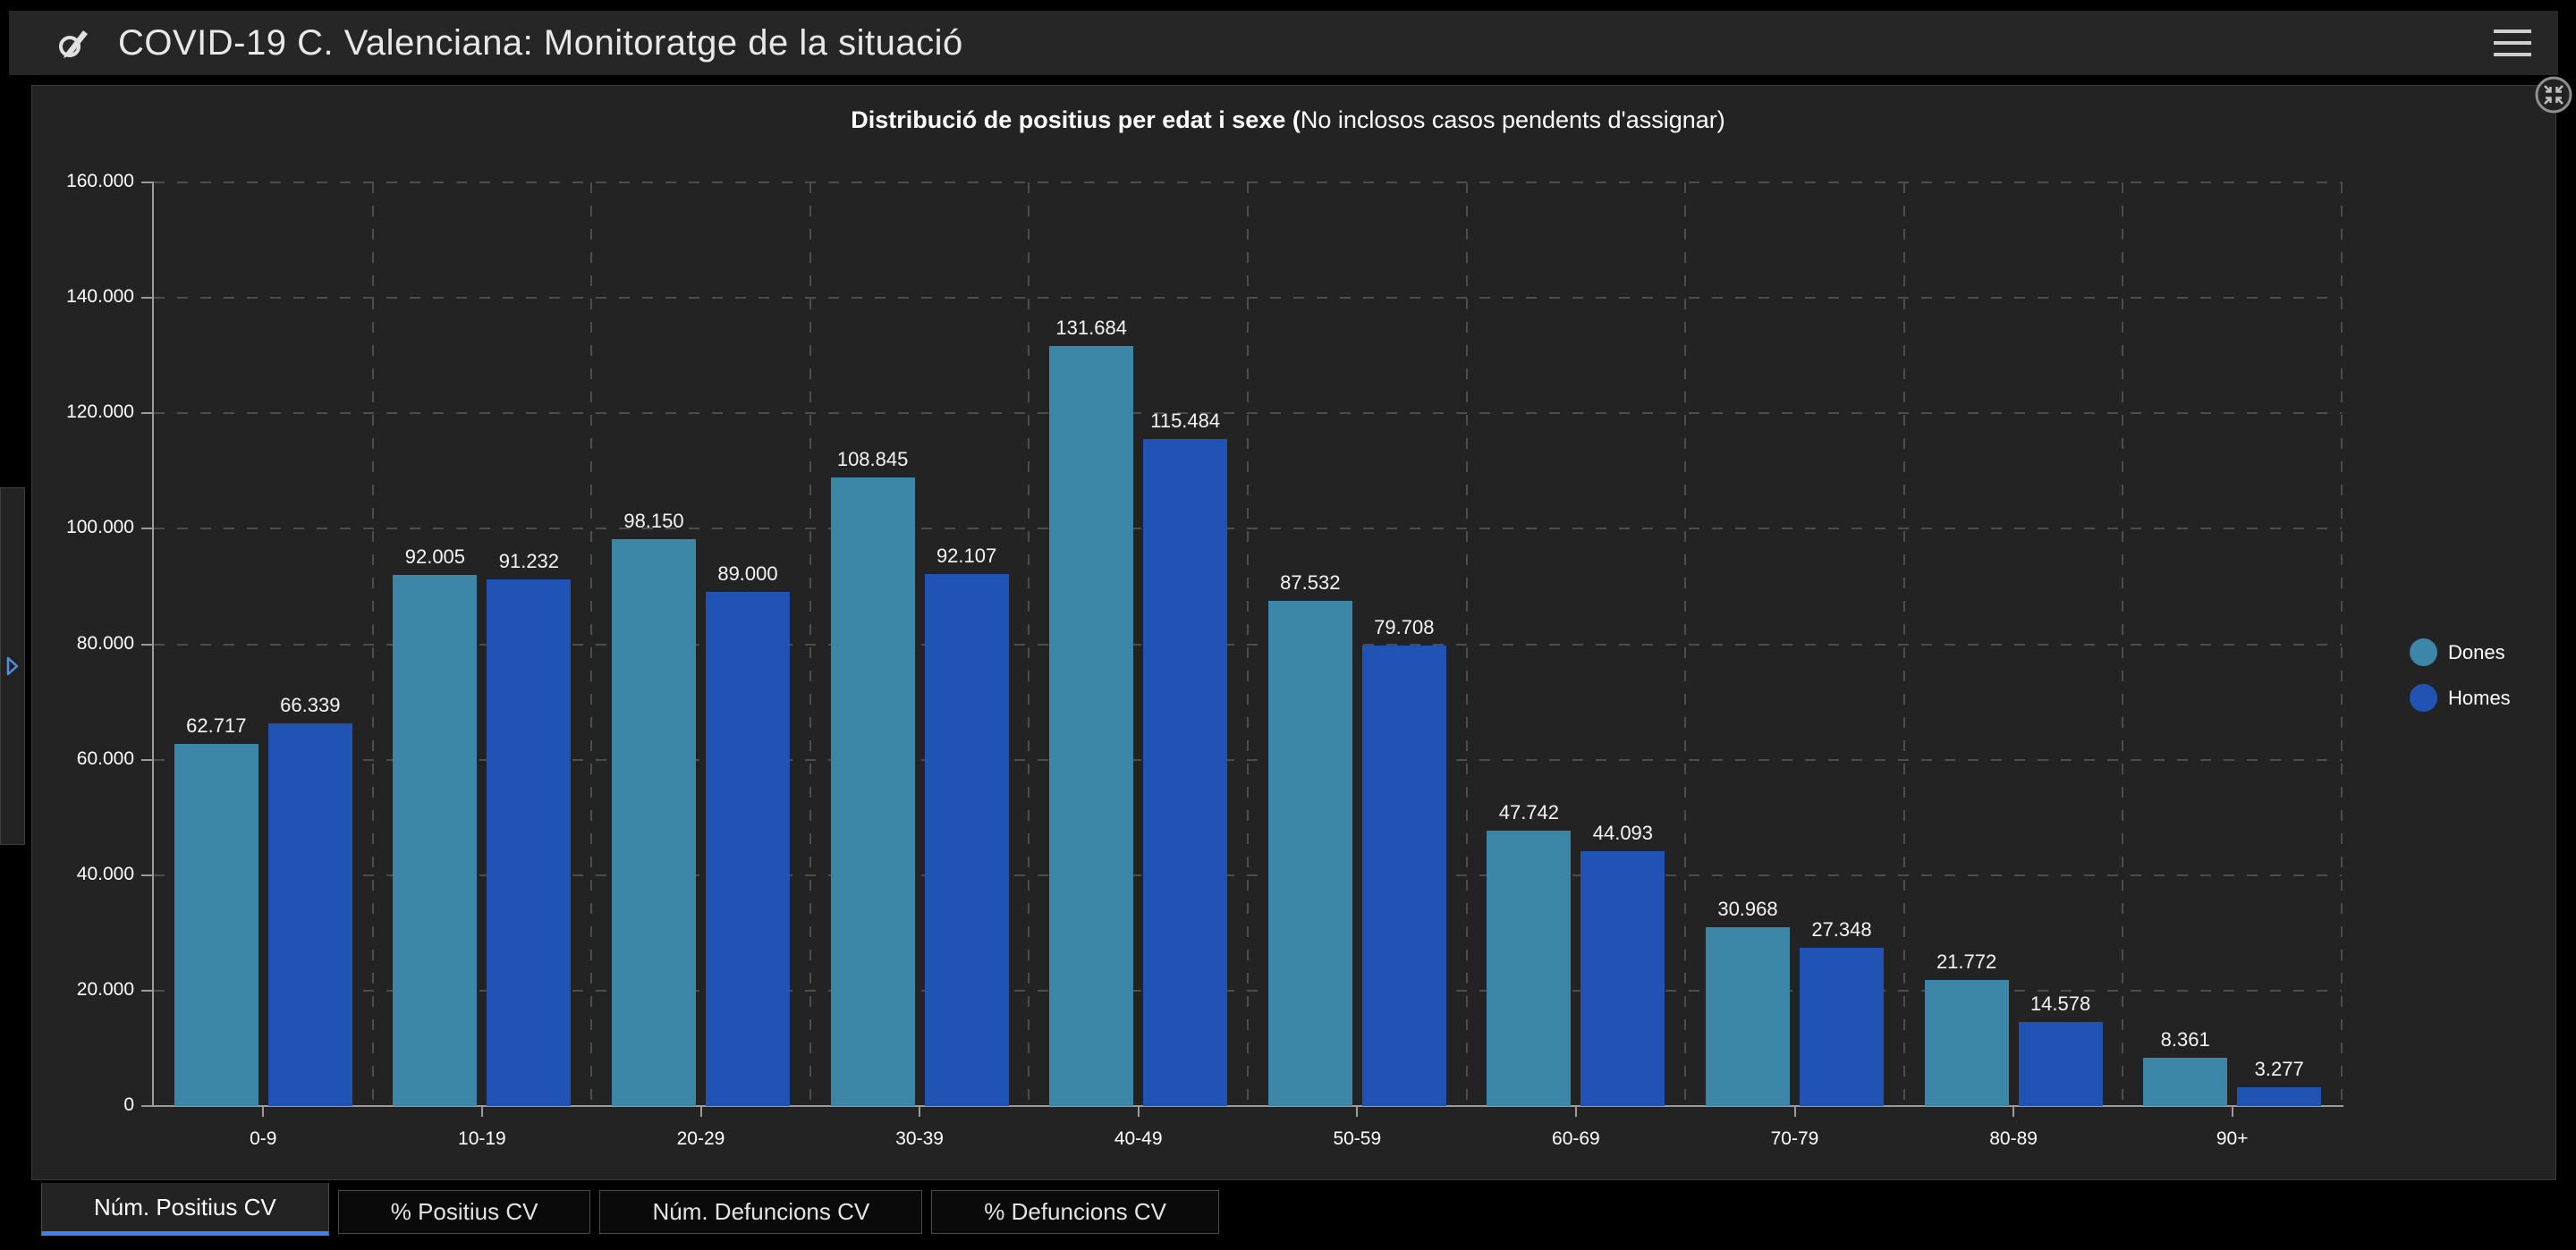 The image size is (2576, 1250). Describe the element at coordinates (2013, 644) in the screenshot. I see `bar-group-80-89: 21.772 14.578` at that location.